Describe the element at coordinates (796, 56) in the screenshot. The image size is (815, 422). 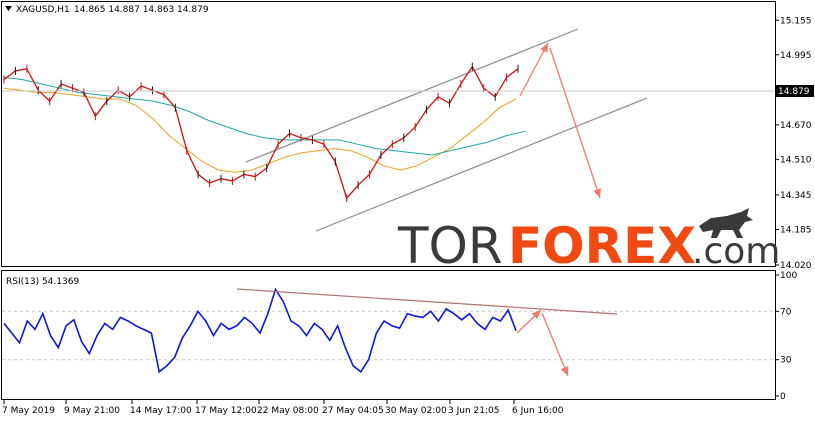
I see `price-tick-label: 14.995` at that location.